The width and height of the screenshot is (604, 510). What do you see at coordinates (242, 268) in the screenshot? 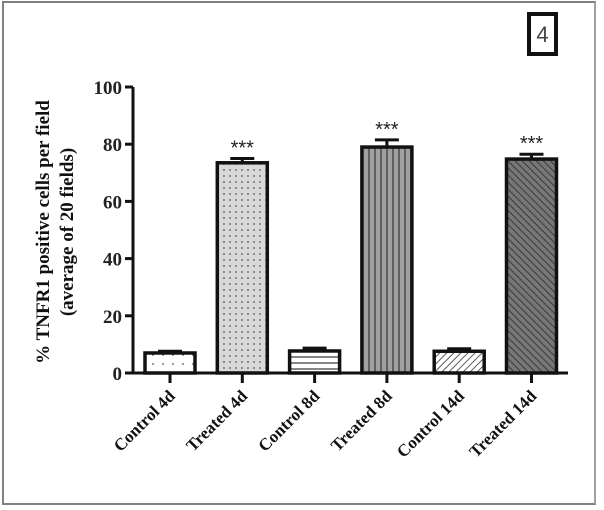
I see `bar-treated-4d` at bounding box center [242, 268].